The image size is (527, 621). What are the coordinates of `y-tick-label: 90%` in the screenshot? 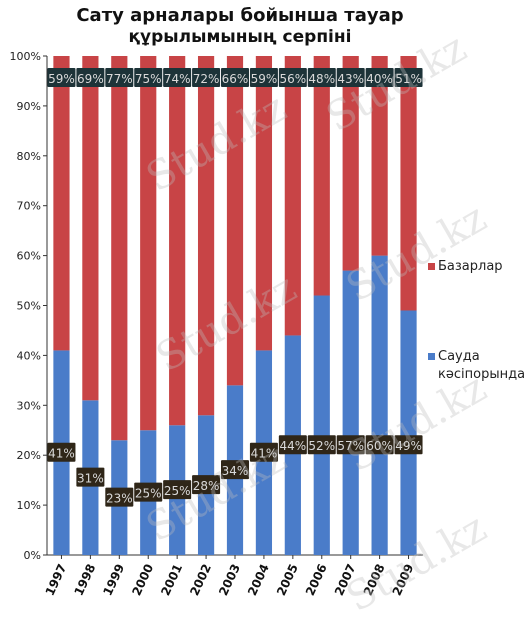 It's located at (29, 106).